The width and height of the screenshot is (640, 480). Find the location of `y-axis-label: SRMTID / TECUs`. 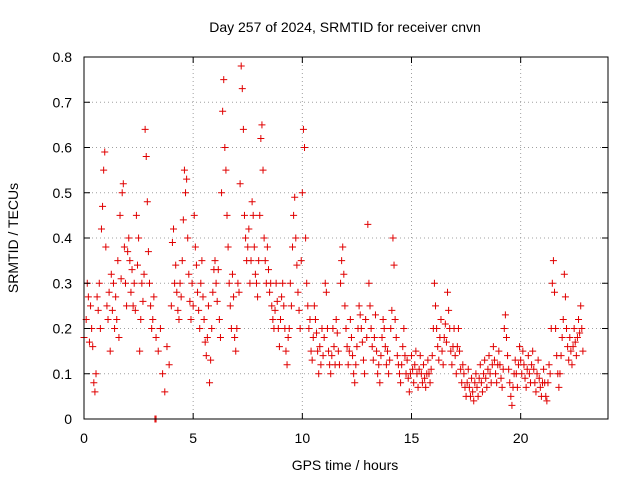

y-axis-label: SRMTID / TECUs is located at coordinates (13, 238).